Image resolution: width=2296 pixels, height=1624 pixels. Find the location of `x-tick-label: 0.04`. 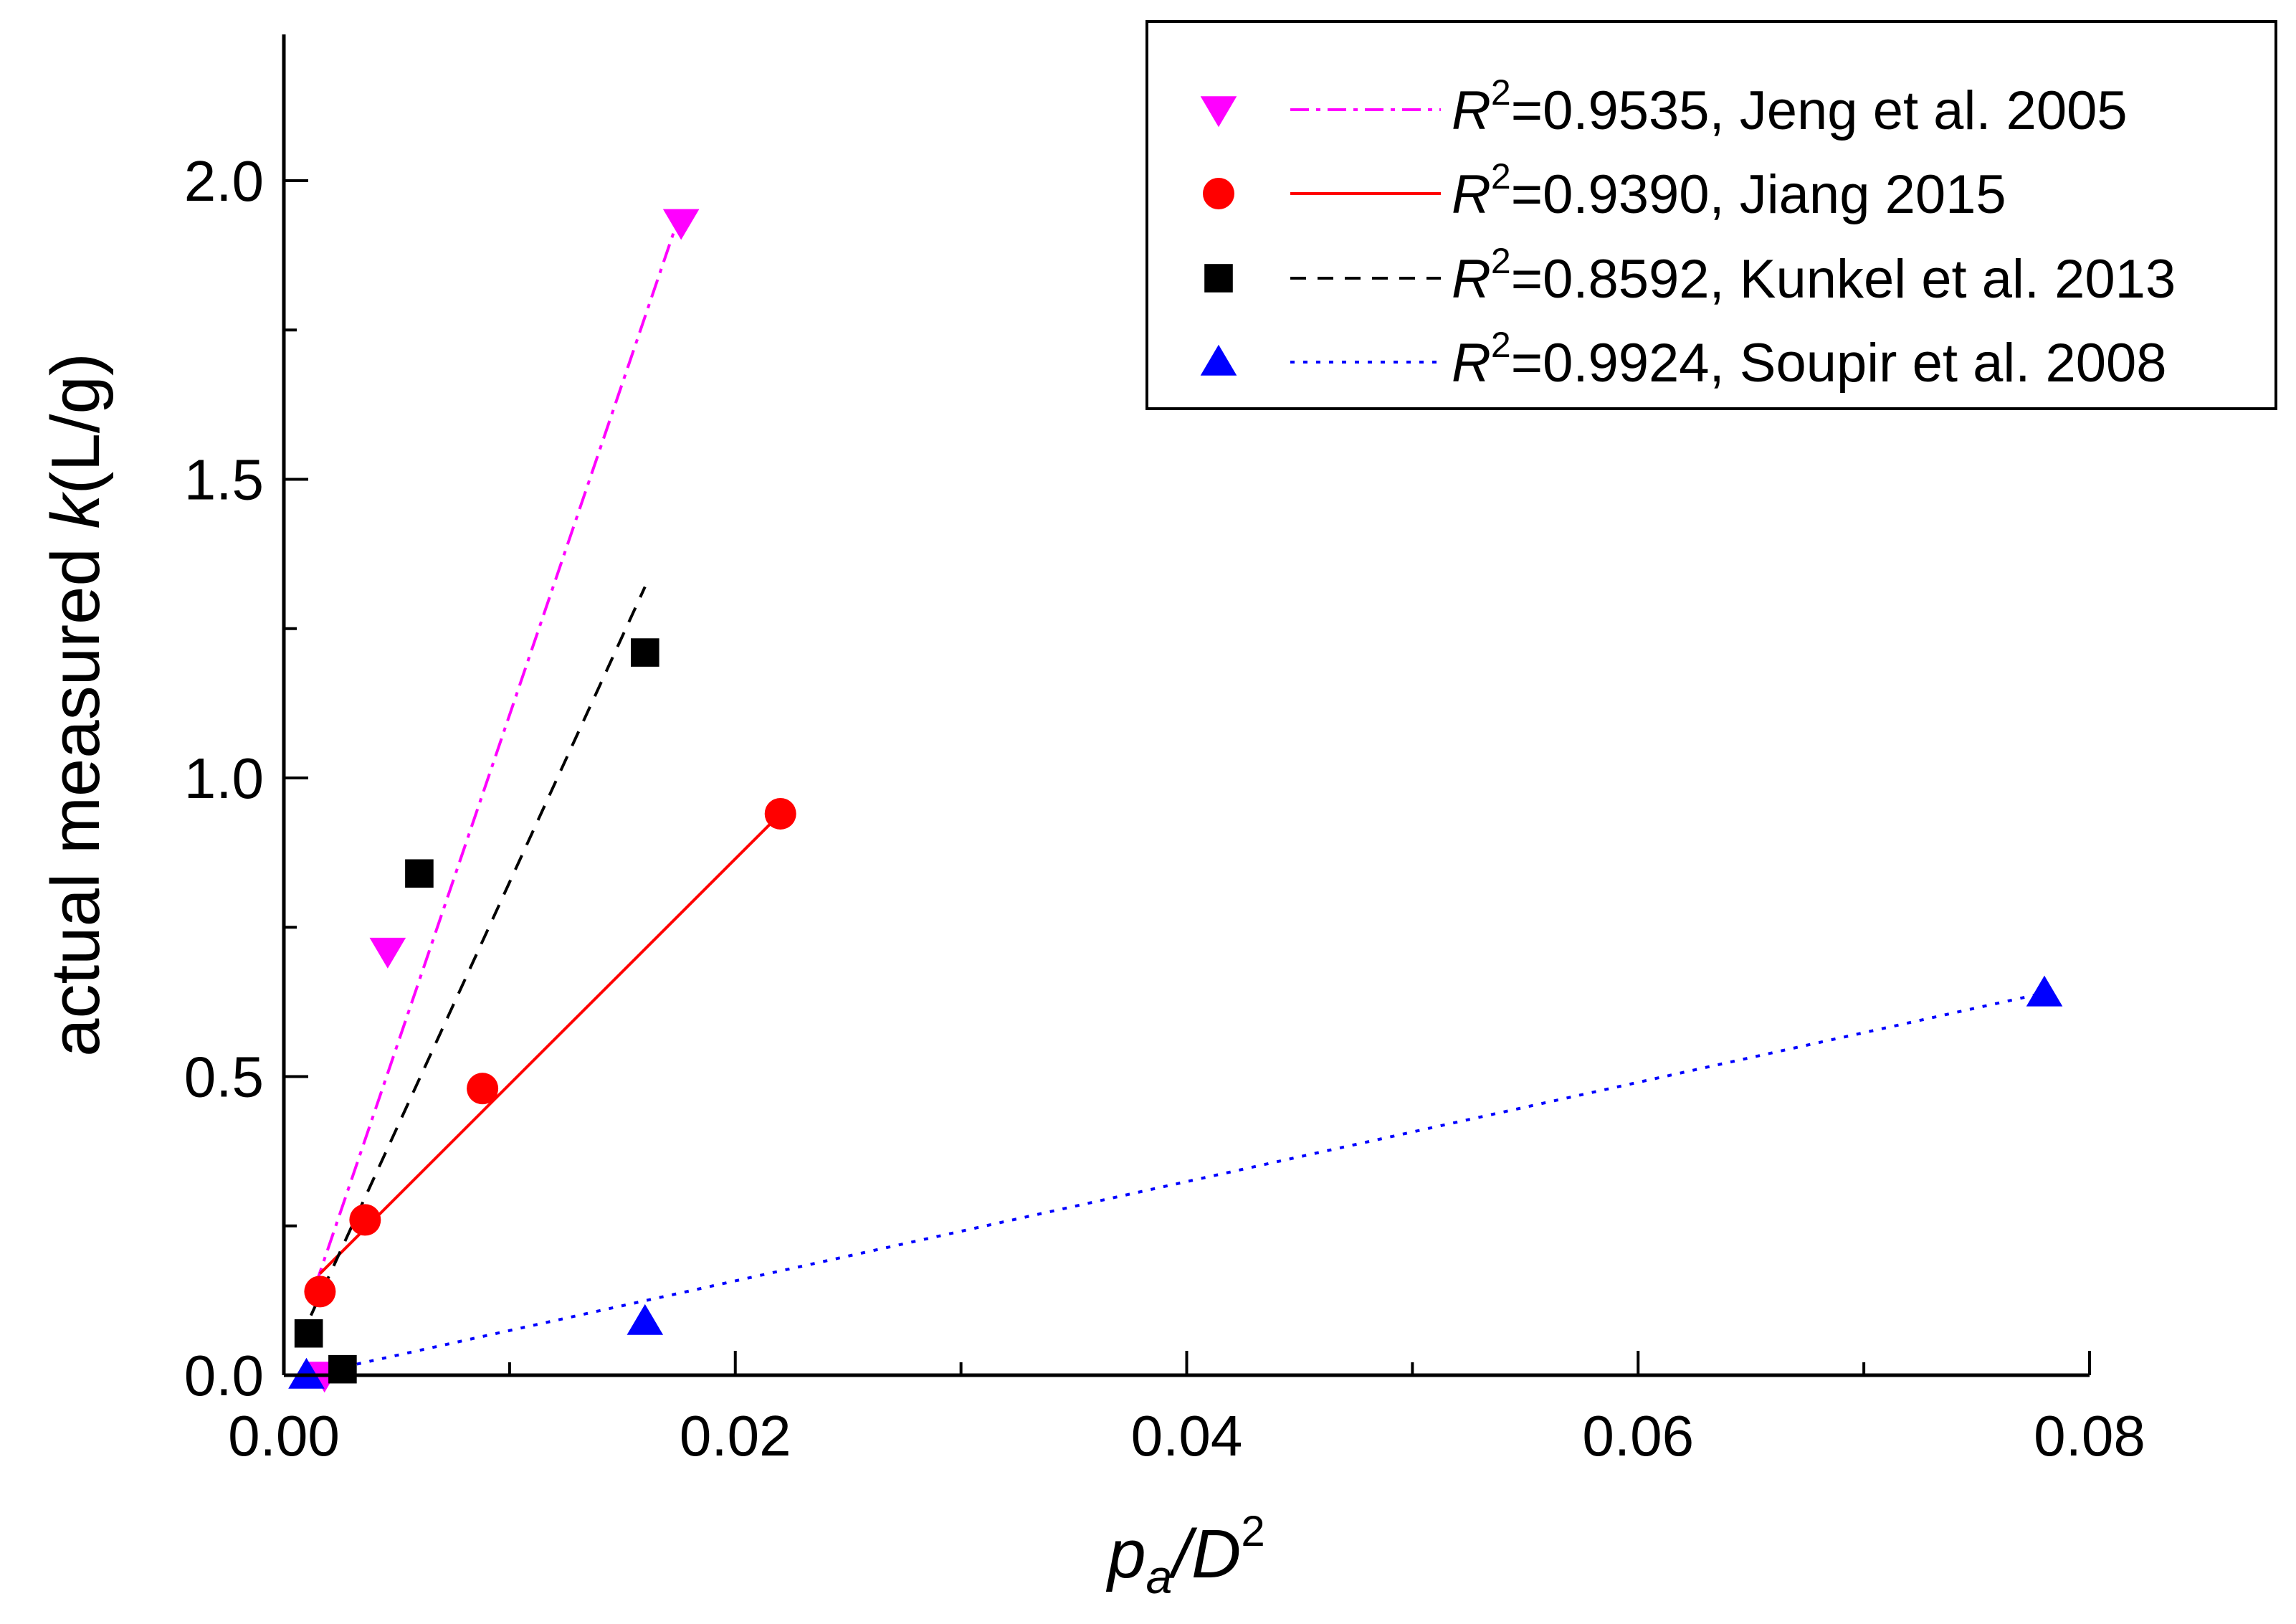

x-tick-label: 0.04 is located at coordinates (1187, 1436).